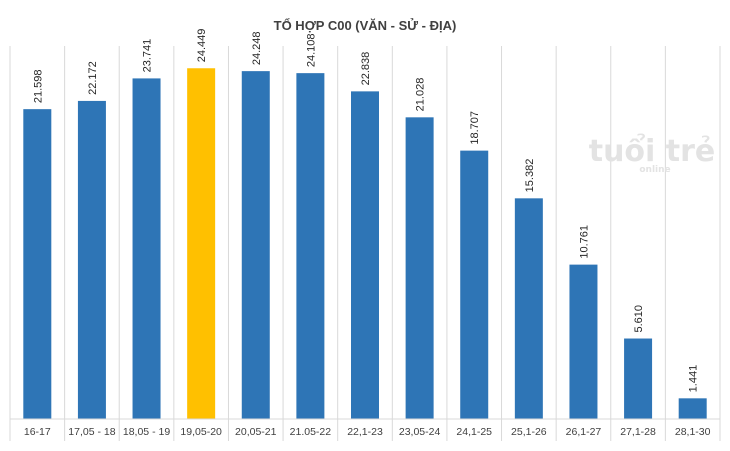 This screenshot has width=730, height=451. I want to click on data-label-5: 24.248, so click(257, 48).